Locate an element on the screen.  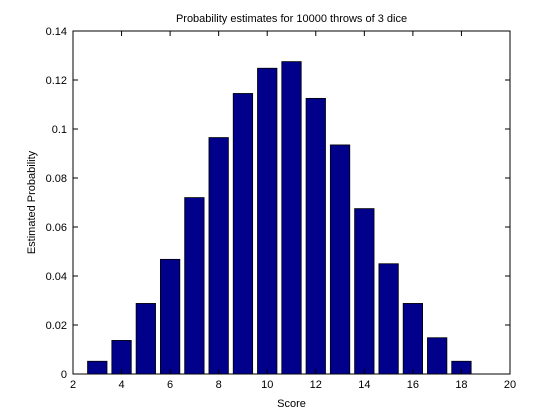
y-tick-label: 0 is located at coordinates (64, 375).